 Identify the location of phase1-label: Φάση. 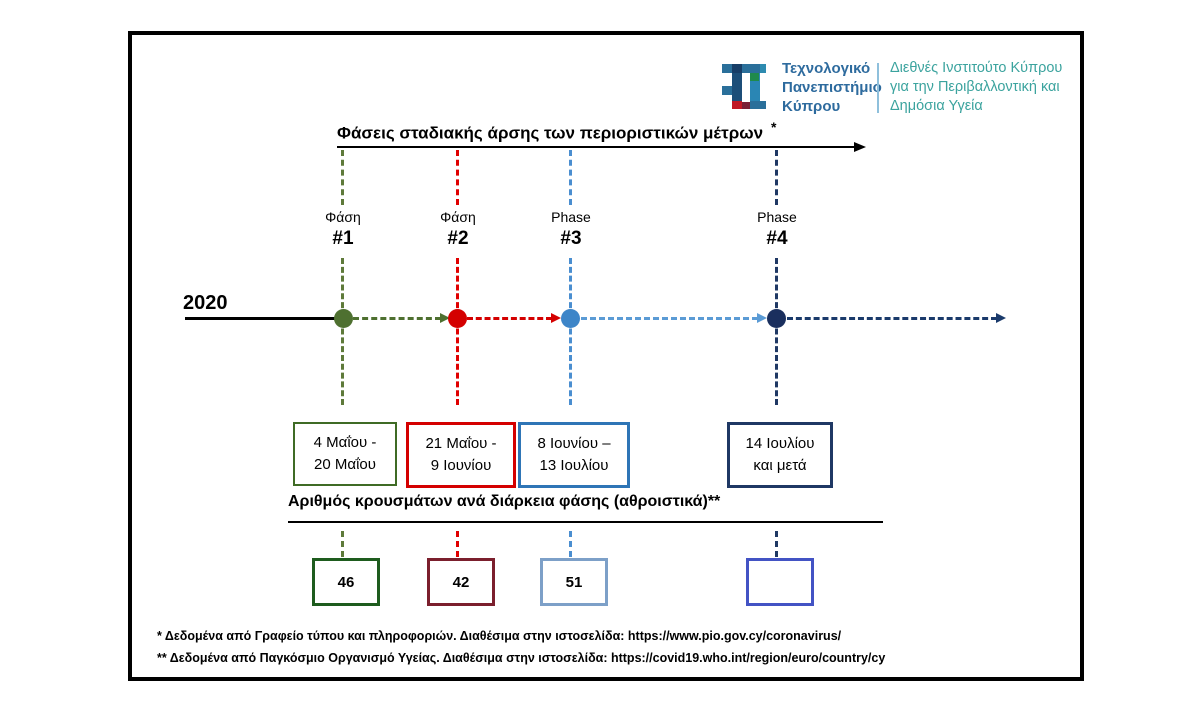
(343, 217).